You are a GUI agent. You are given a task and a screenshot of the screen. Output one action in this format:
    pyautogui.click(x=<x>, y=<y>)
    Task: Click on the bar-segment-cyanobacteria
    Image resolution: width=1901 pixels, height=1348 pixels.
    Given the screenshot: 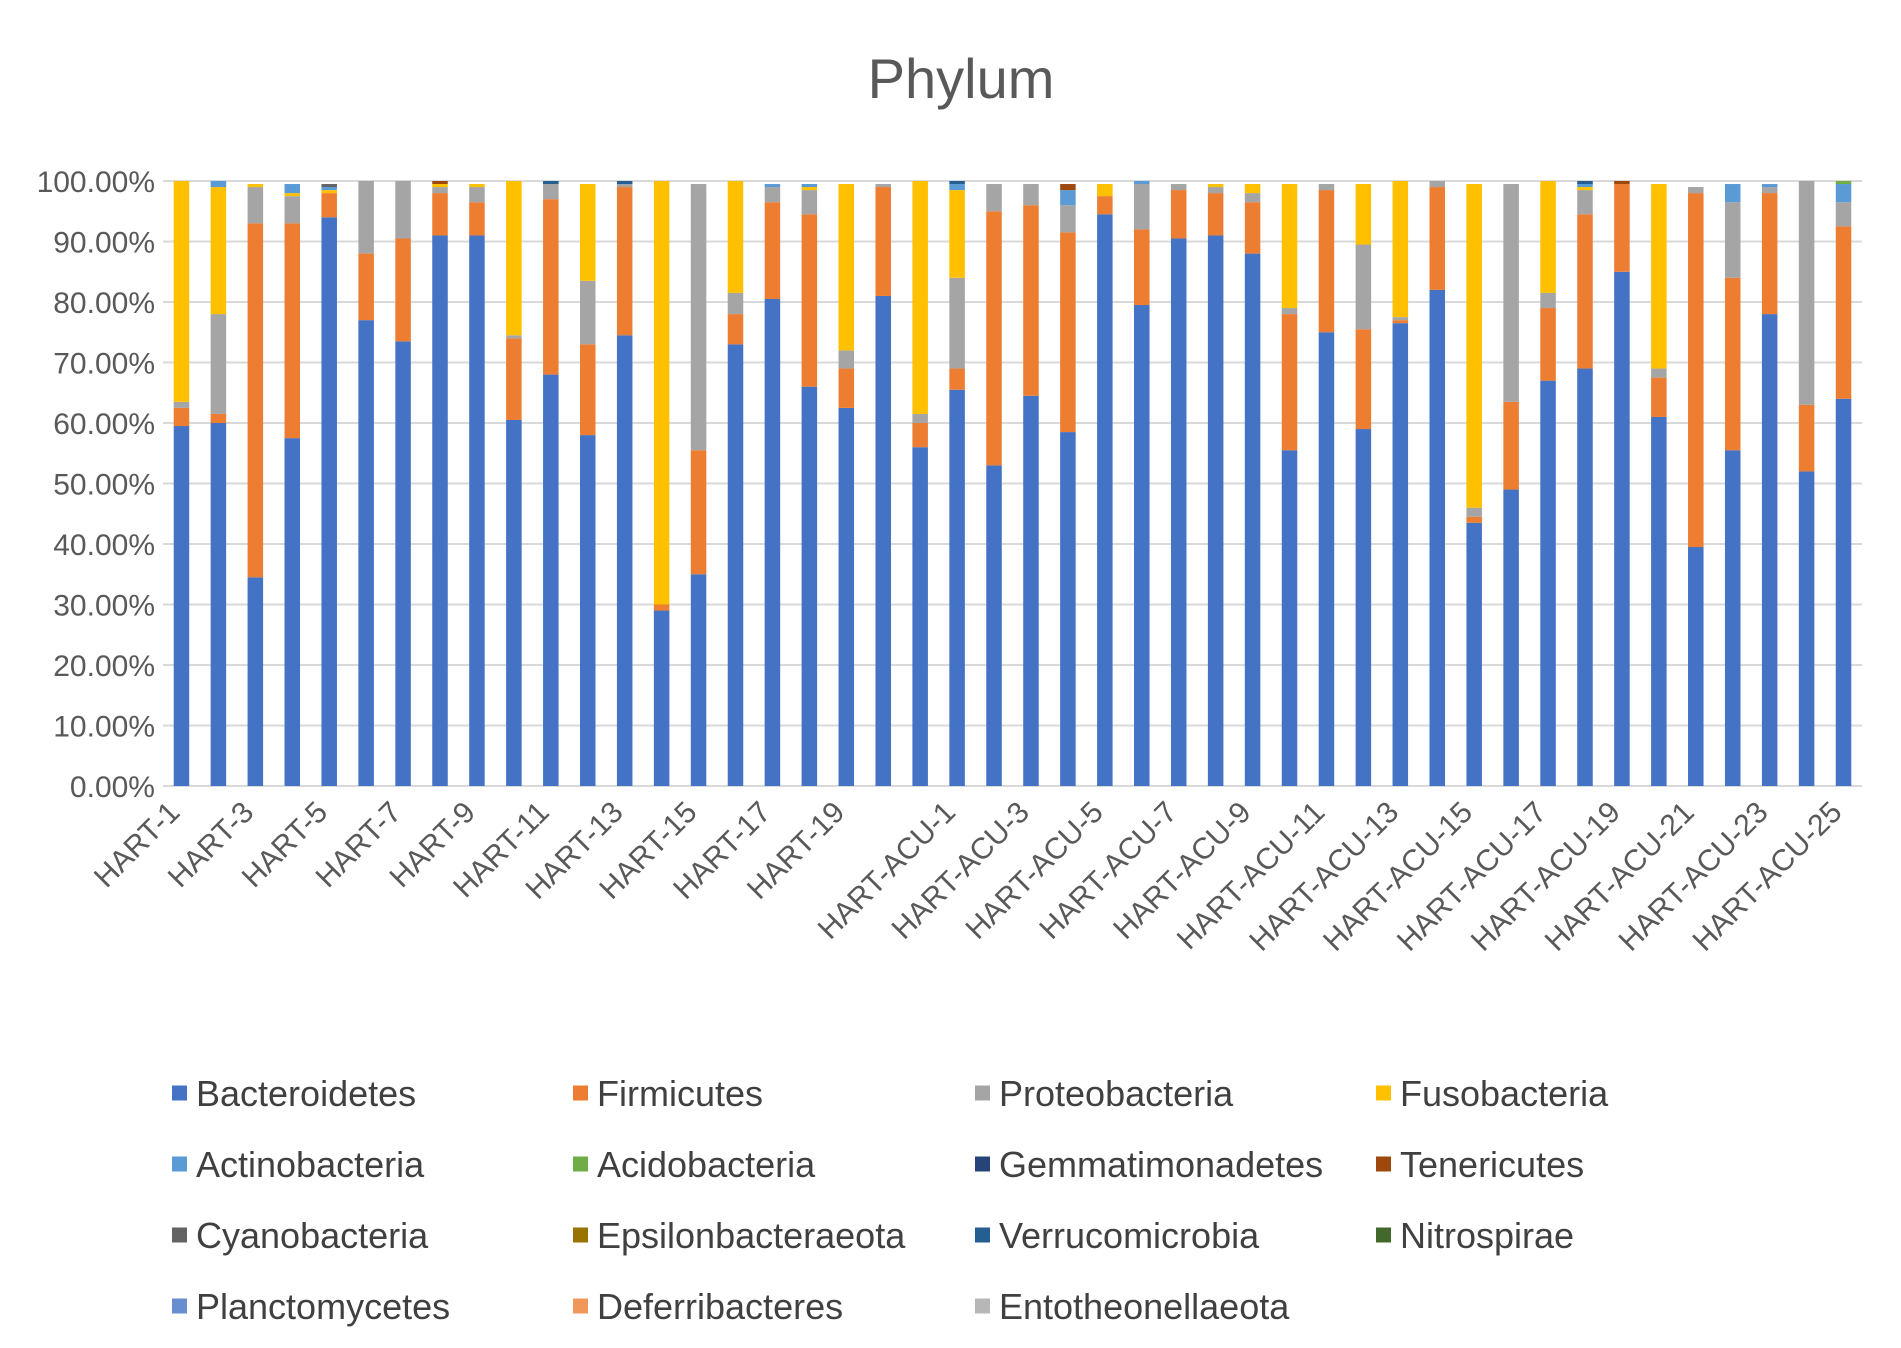 What is the action you would take?
    pyautogui.click(x=329, y=186)
    